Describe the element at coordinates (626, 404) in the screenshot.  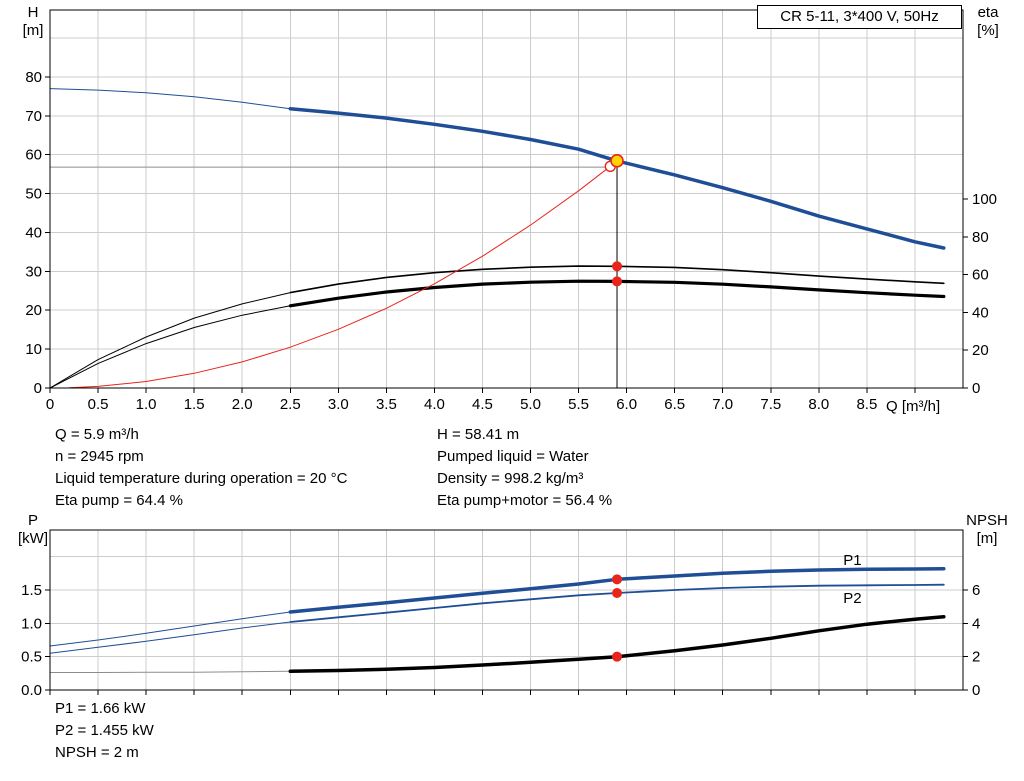
I see `x-tick-label: 6.0` at that location.